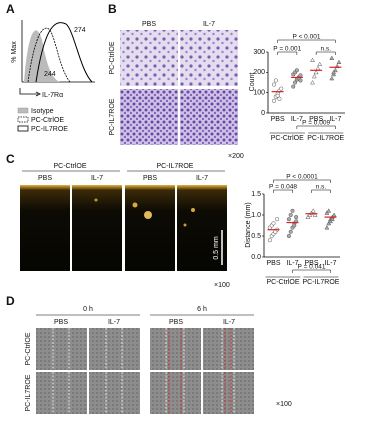 This screenshot has height=424, width=370. I want to click on invasion-images, so click(123, 228).